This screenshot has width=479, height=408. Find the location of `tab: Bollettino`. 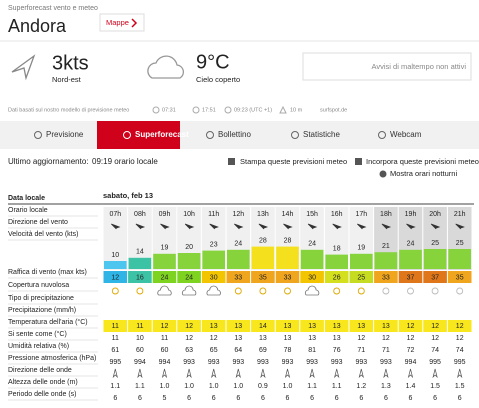

tab: Bollettino is located at coordinates (234, 134).